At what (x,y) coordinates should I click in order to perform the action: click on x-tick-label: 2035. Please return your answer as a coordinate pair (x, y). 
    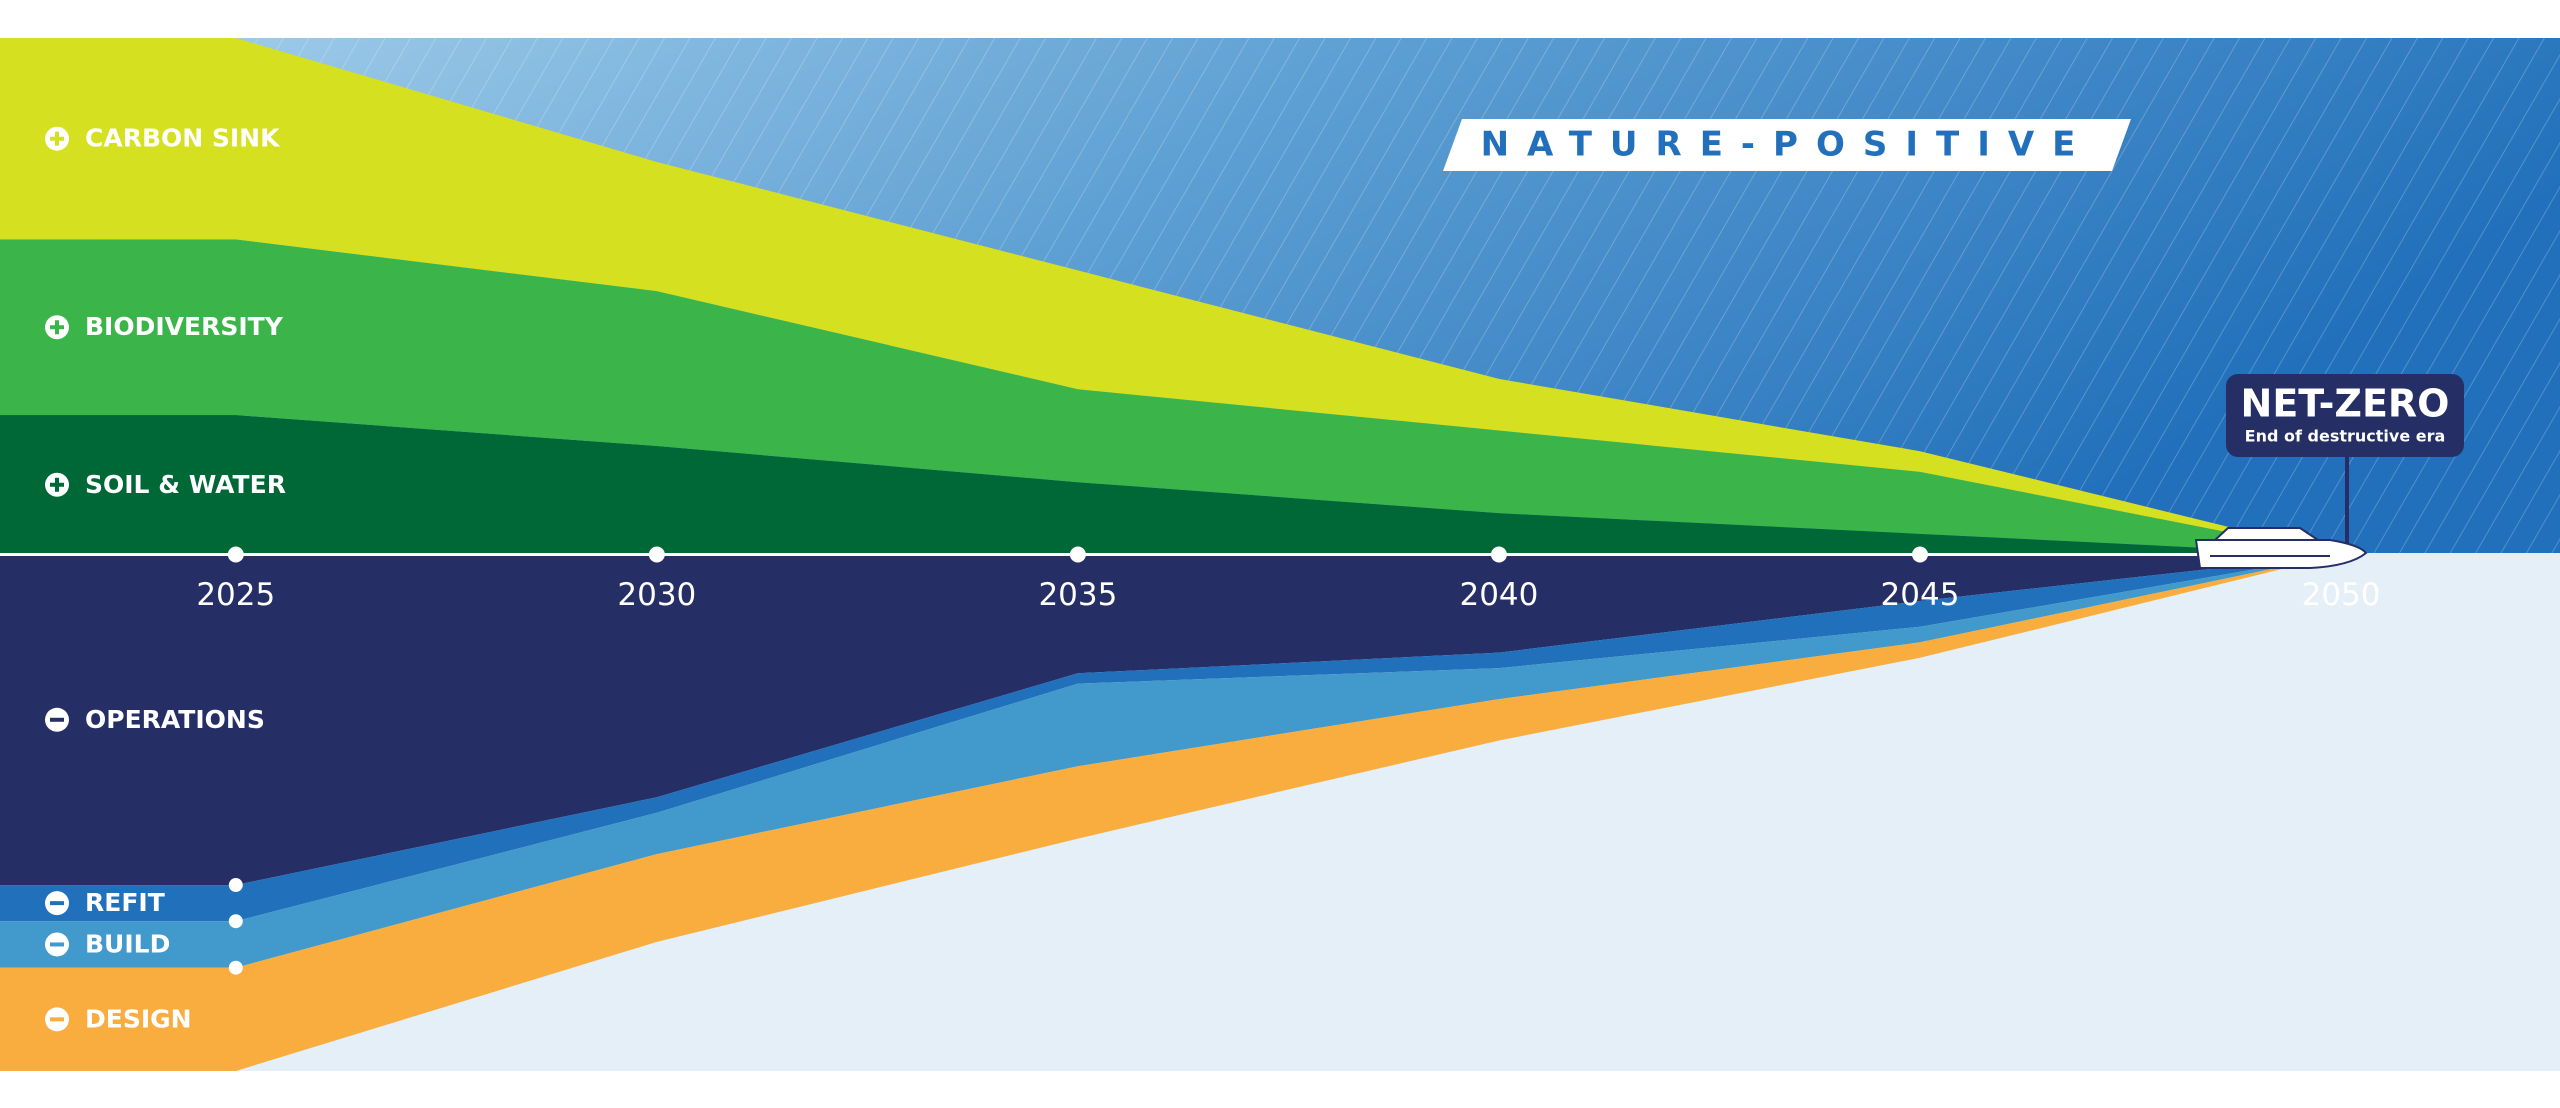
    Looking at the image, I should click on (1077, 595).